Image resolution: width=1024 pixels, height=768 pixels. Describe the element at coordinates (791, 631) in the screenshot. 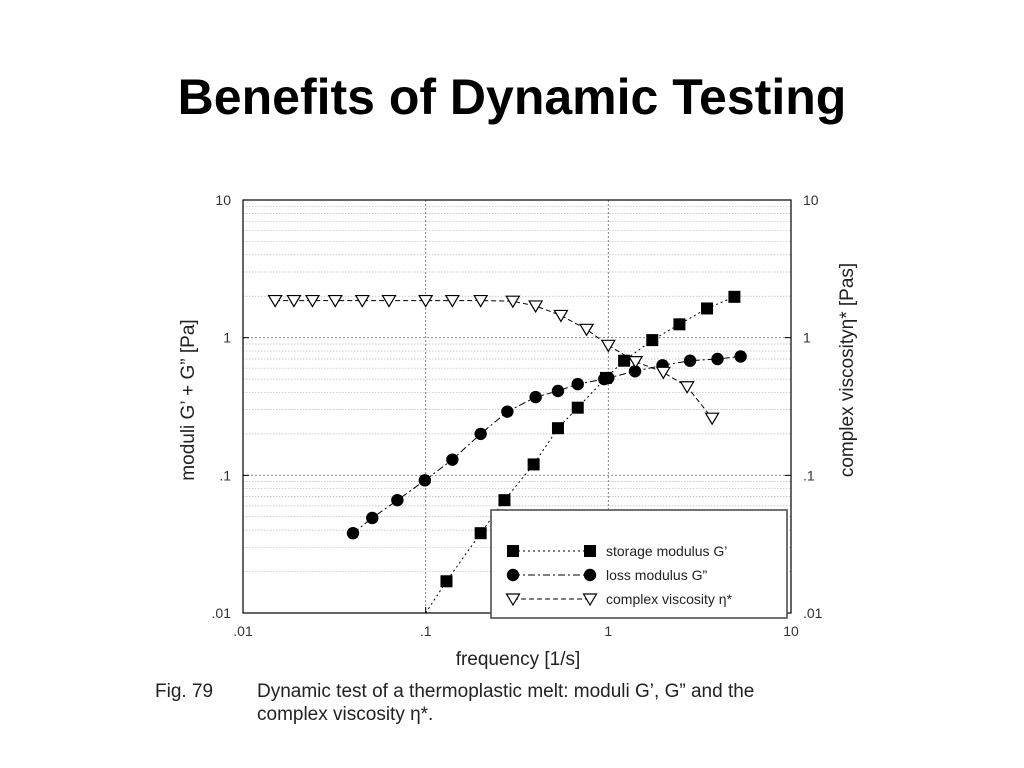

I see `x-tick-label: 10` at that location.